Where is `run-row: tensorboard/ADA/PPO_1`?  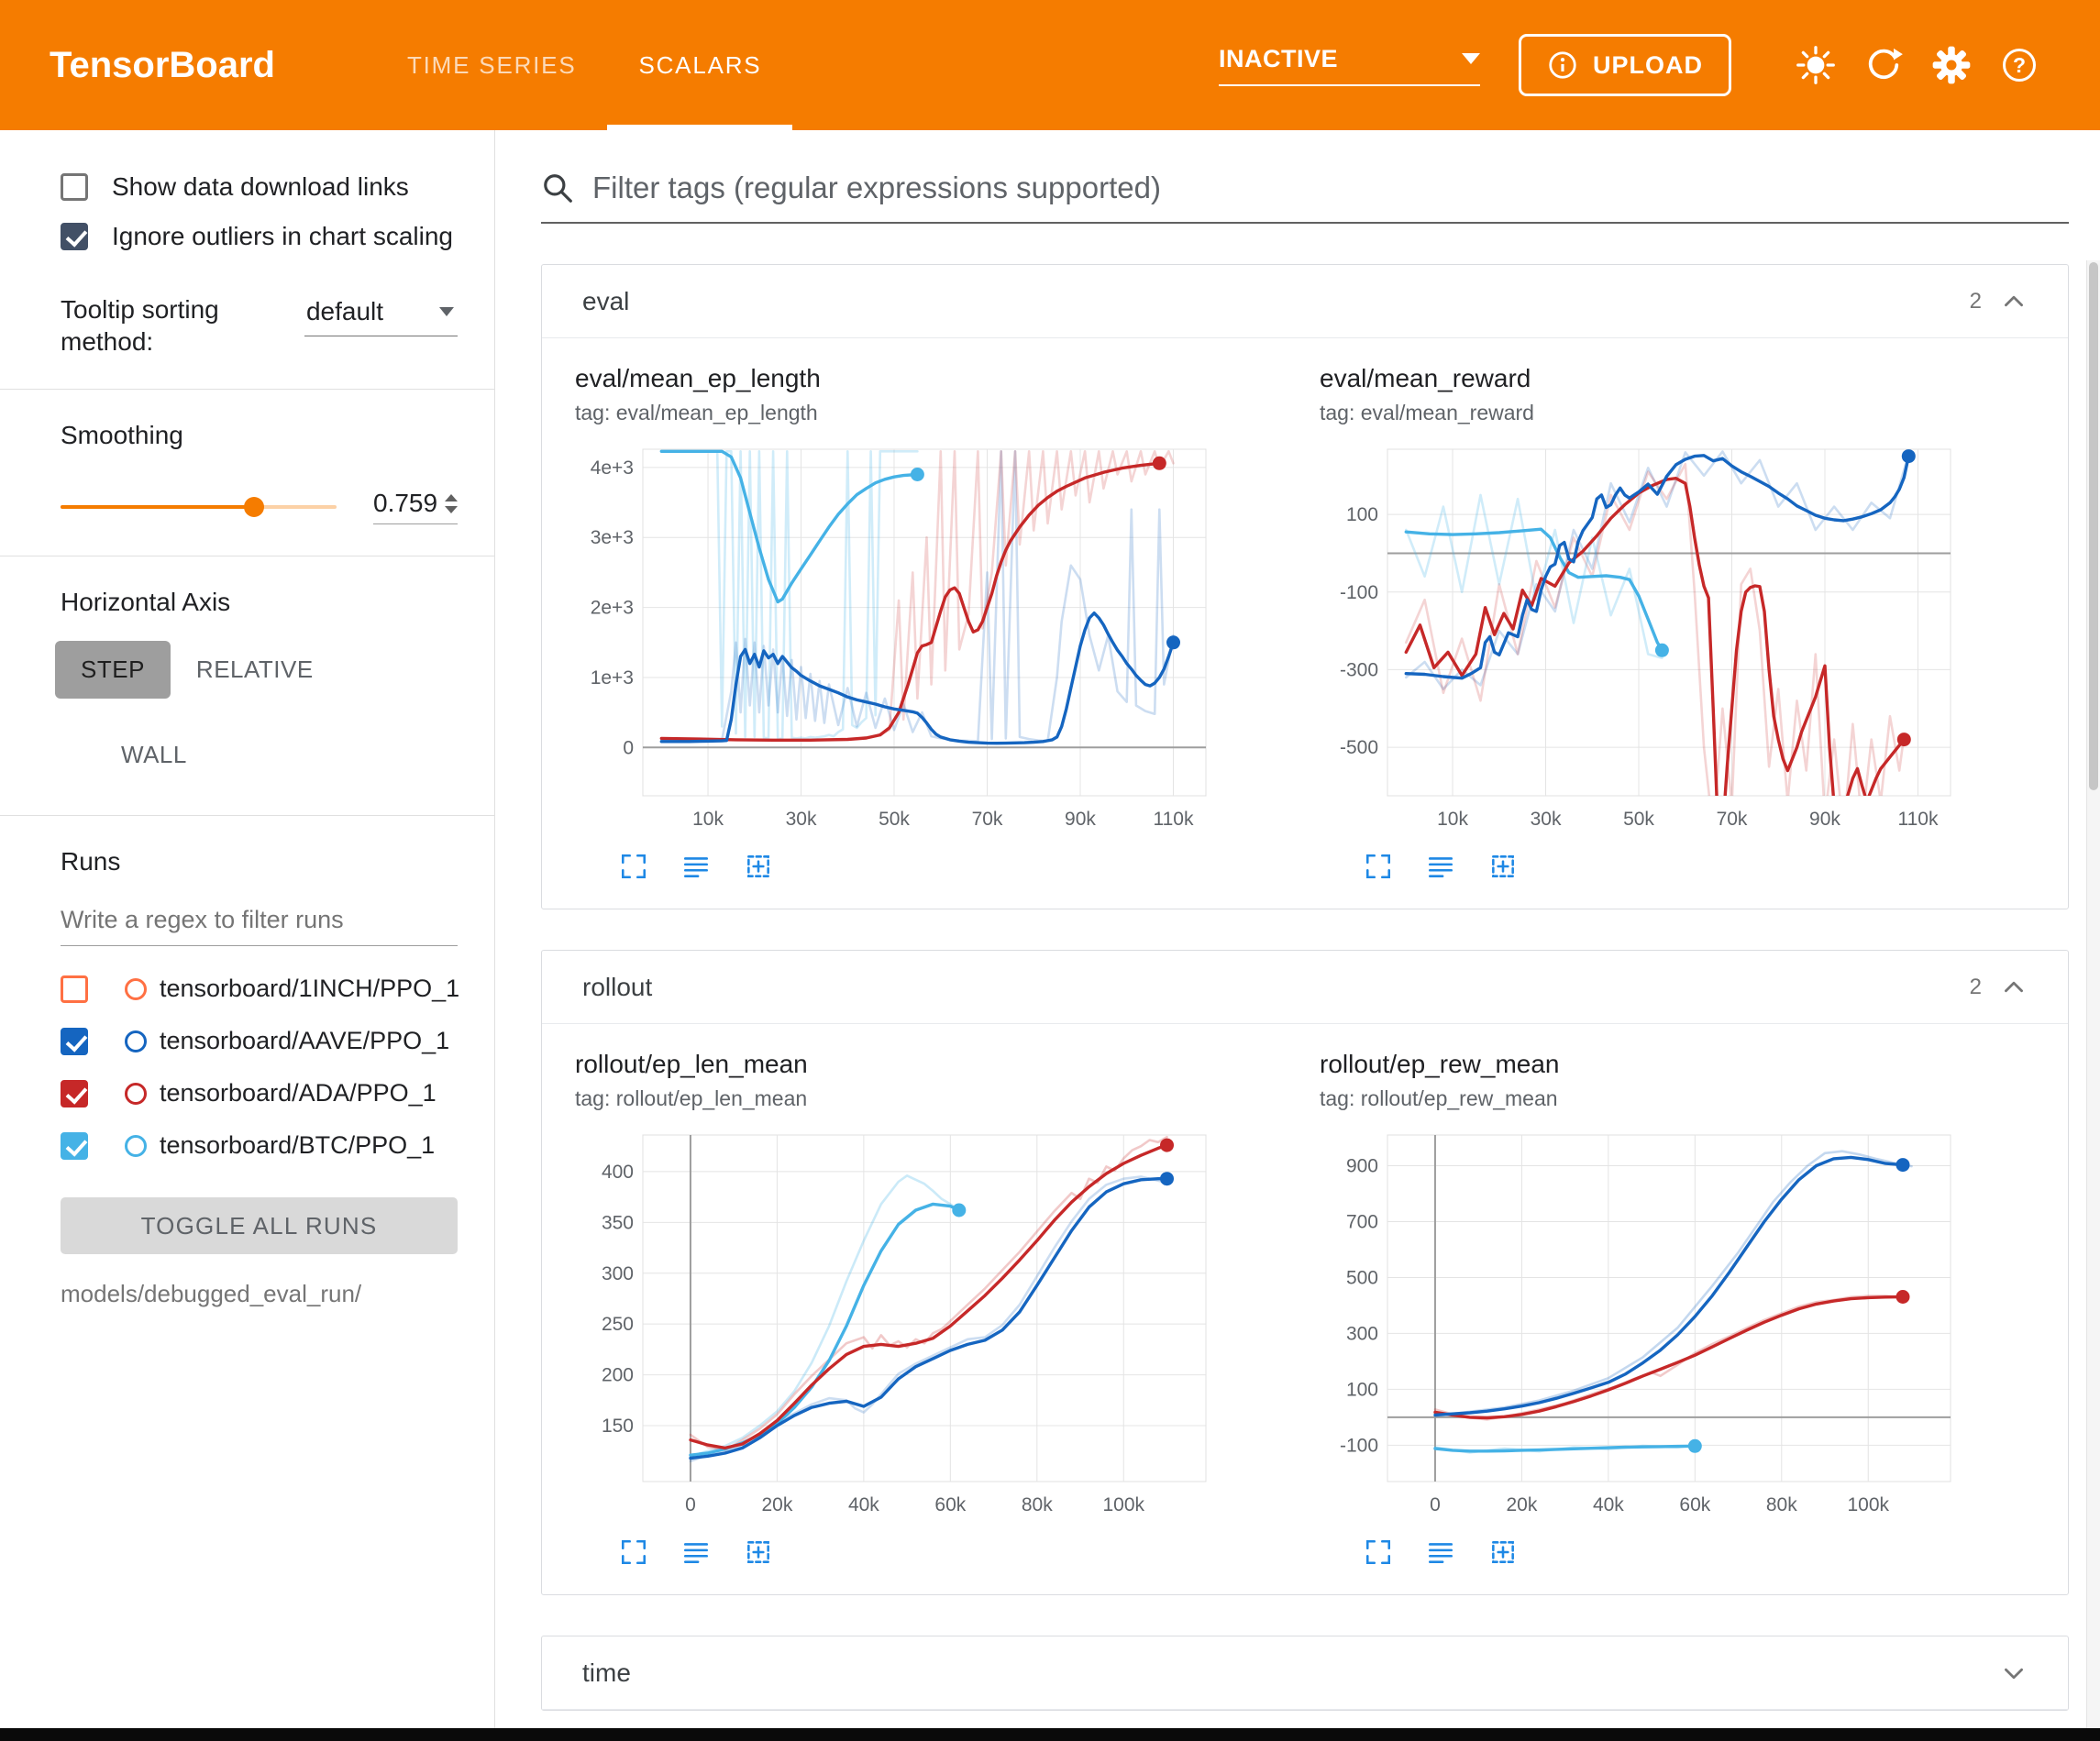
run-row: tensorboard/ADA/PPO_1 is located at coordinates (247, 1093).